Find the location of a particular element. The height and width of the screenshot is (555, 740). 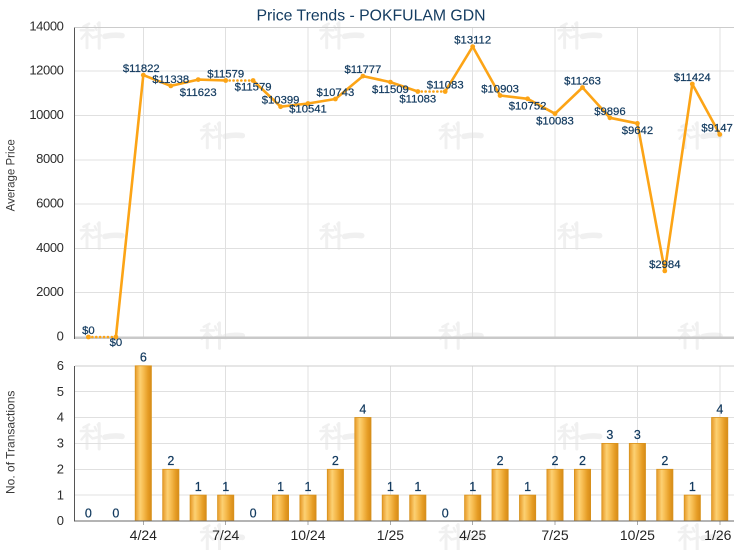

svg-text: $10541 is located at coordinates (308, 109).